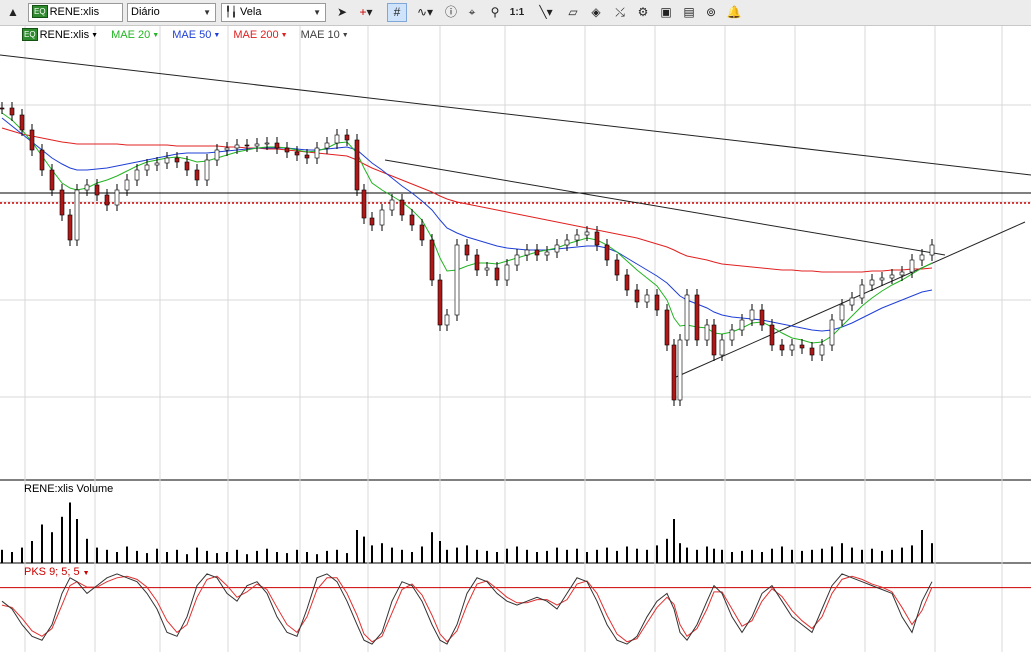  I want to click on period-select: Diário ▼, so click(171, 12).